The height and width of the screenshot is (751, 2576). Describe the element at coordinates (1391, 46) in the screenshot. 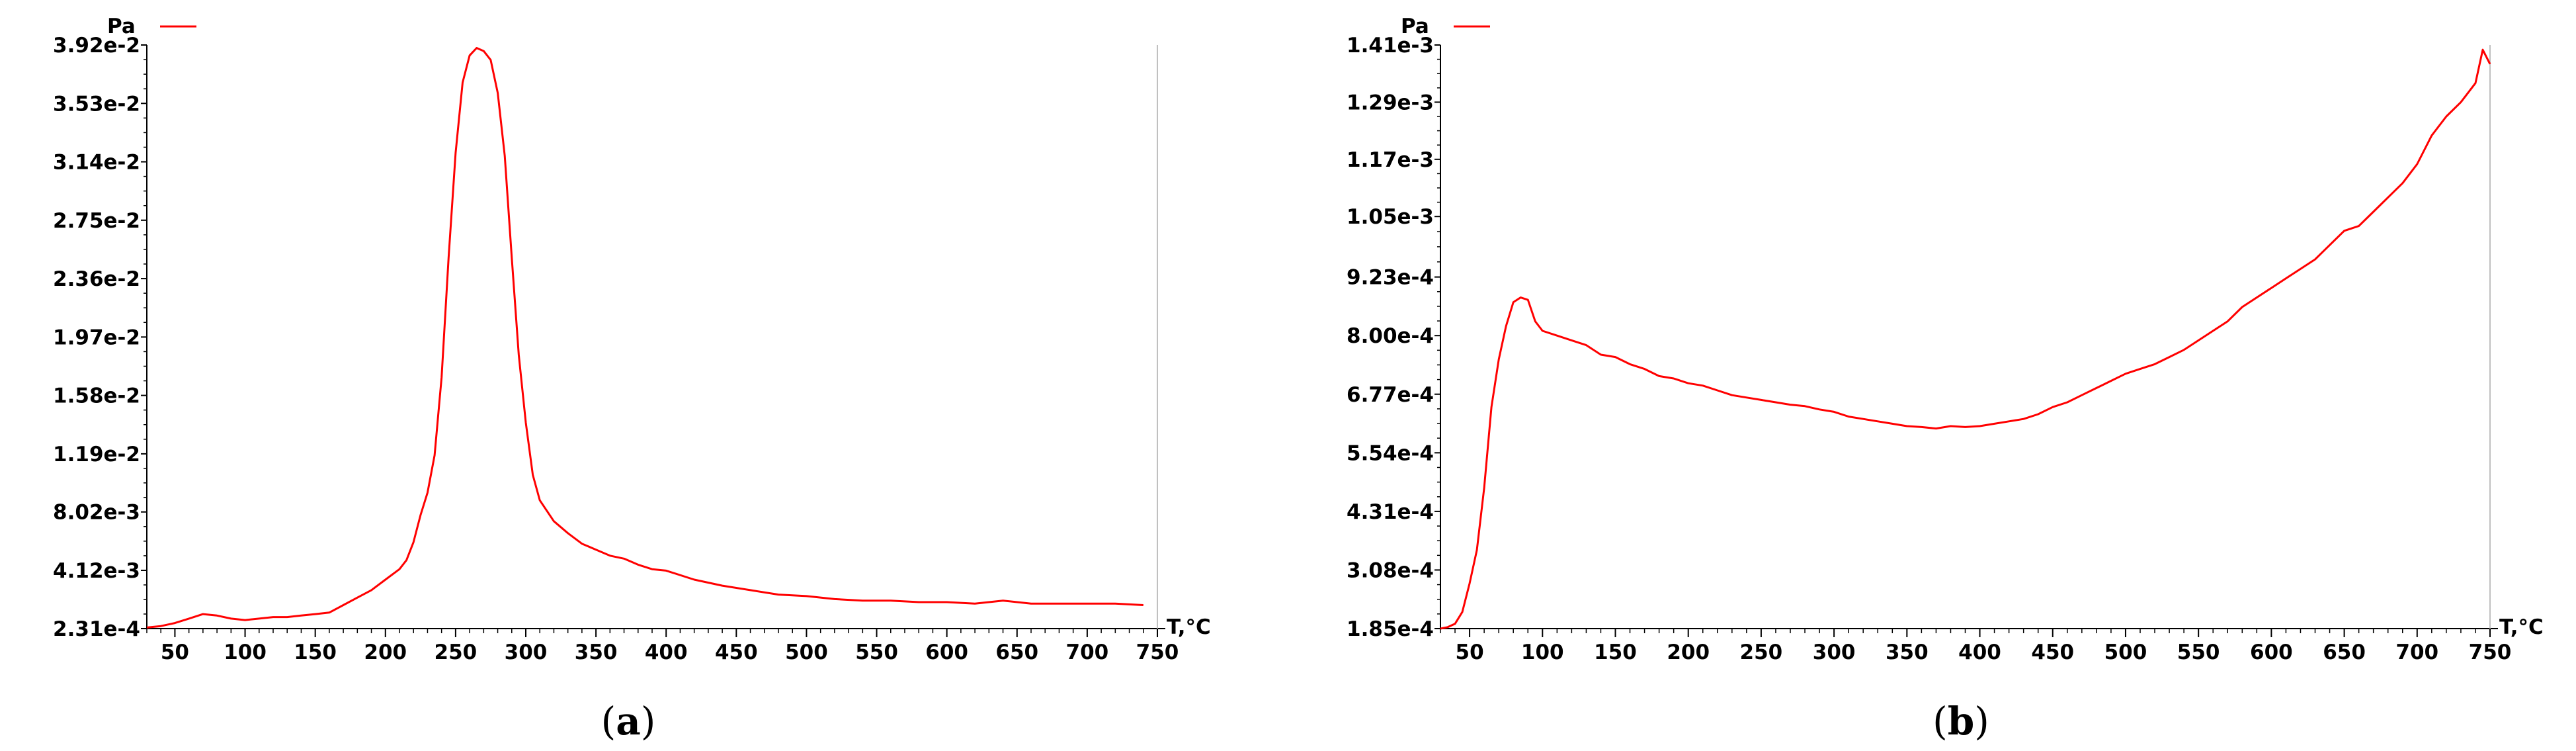

I see `y-tick-label: 1.41e-3` at that location.